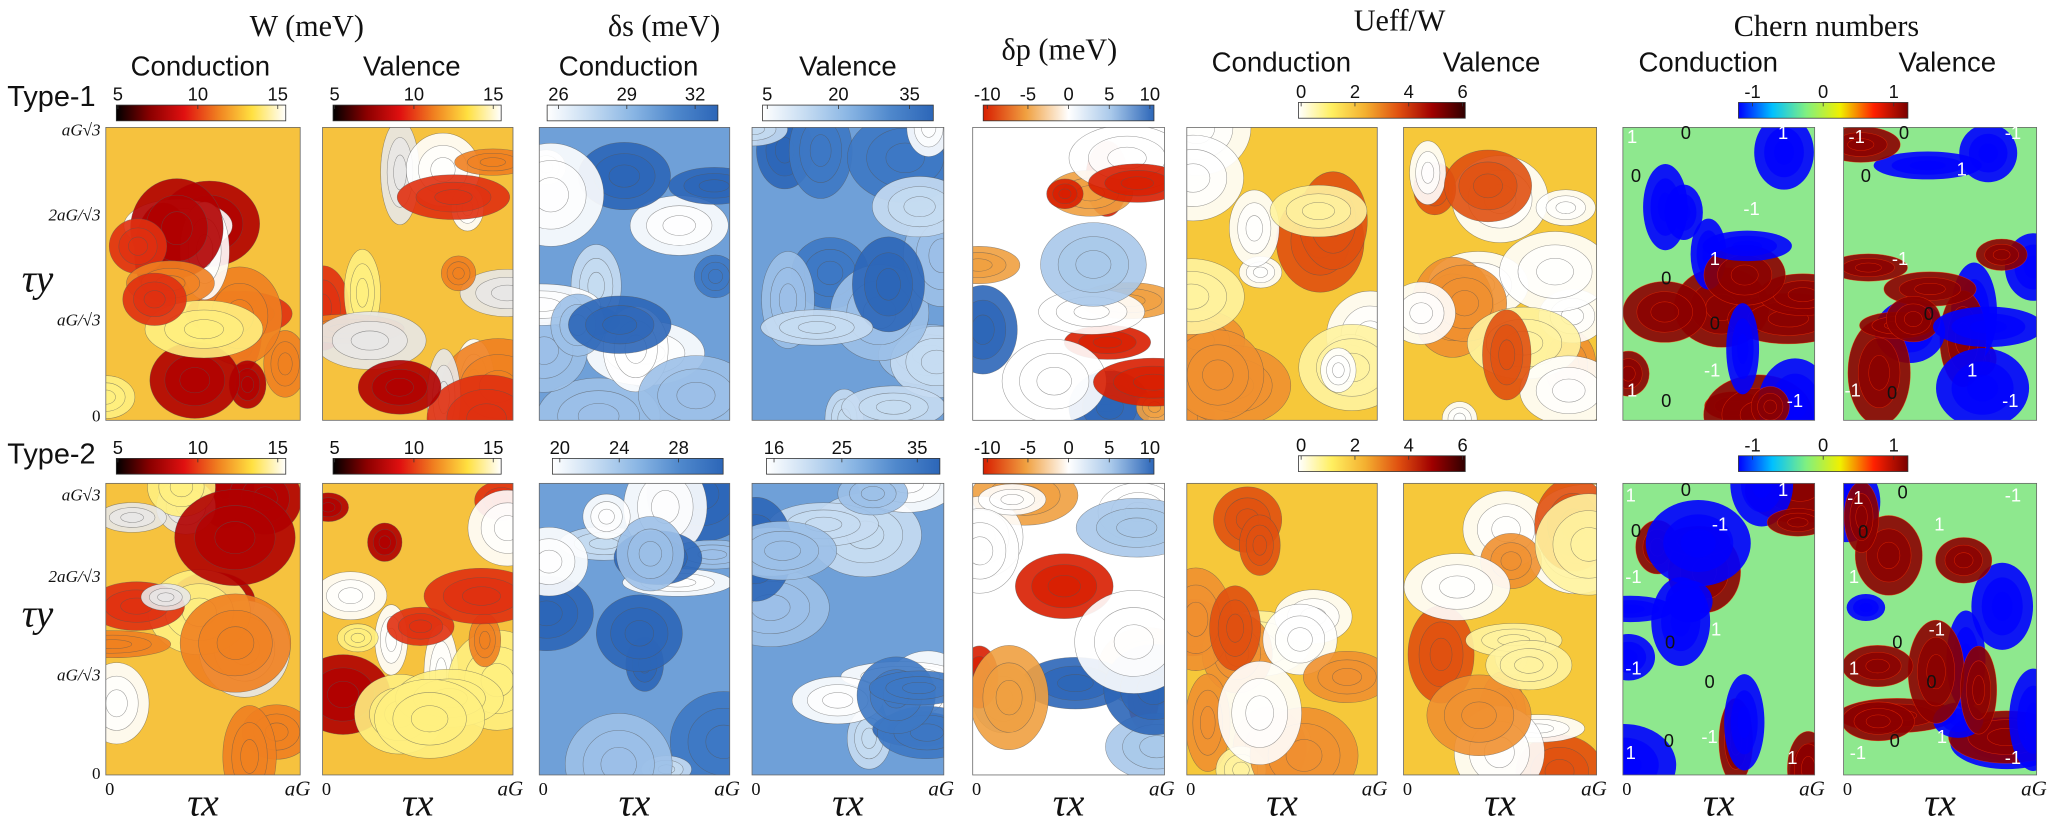 This screenshot has width=2061, height=838. I want to click on colorbar-tick-label: -5, so click(1028, 94).